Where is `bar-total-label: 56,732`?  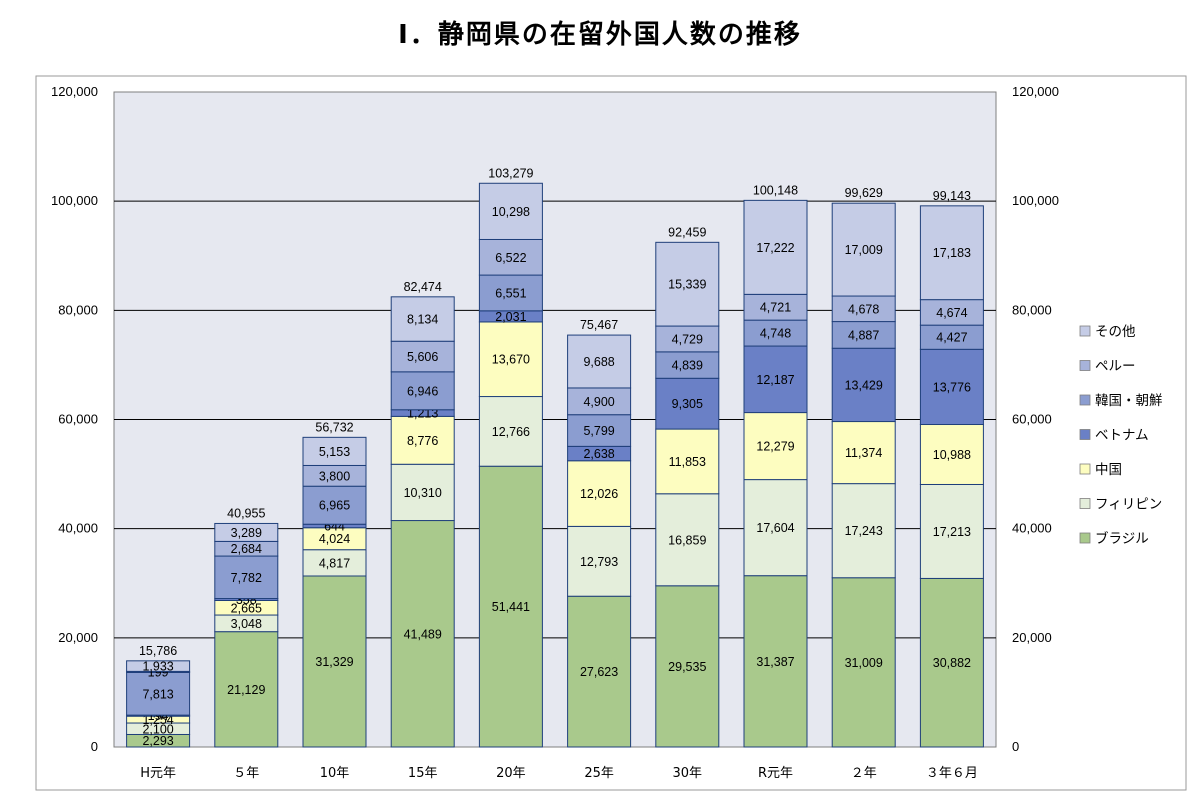
bar-total-label: 56,732 is located at coordinates (334, 427).